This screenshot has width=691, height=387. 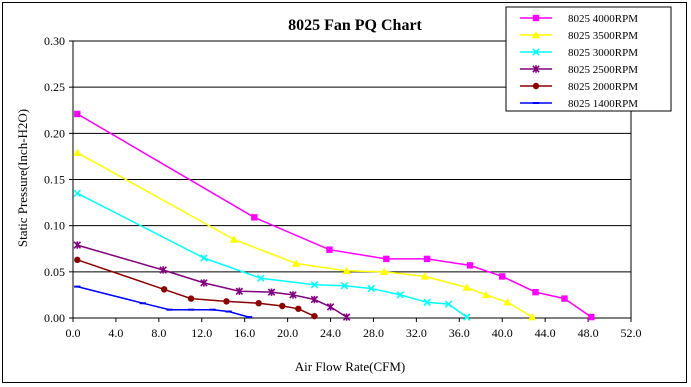 I want to click on y-tick-label: 0.15, so click(x=54, y=180).